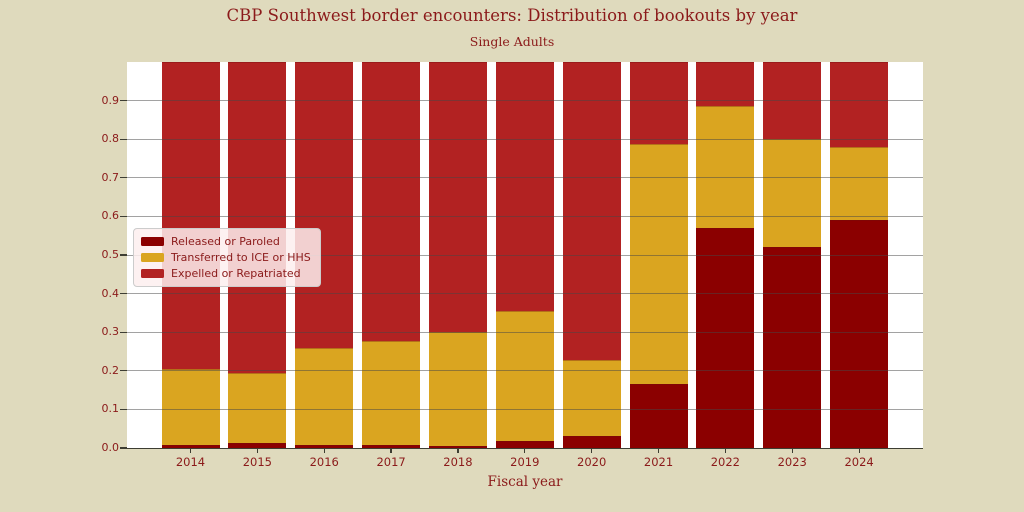 The width and height of the screenshot is (1024, 512). What do you see at coordinates (257, 462) in the screenshot?
I see `x-tick-label: 2015` at bounding box center [257, 462].